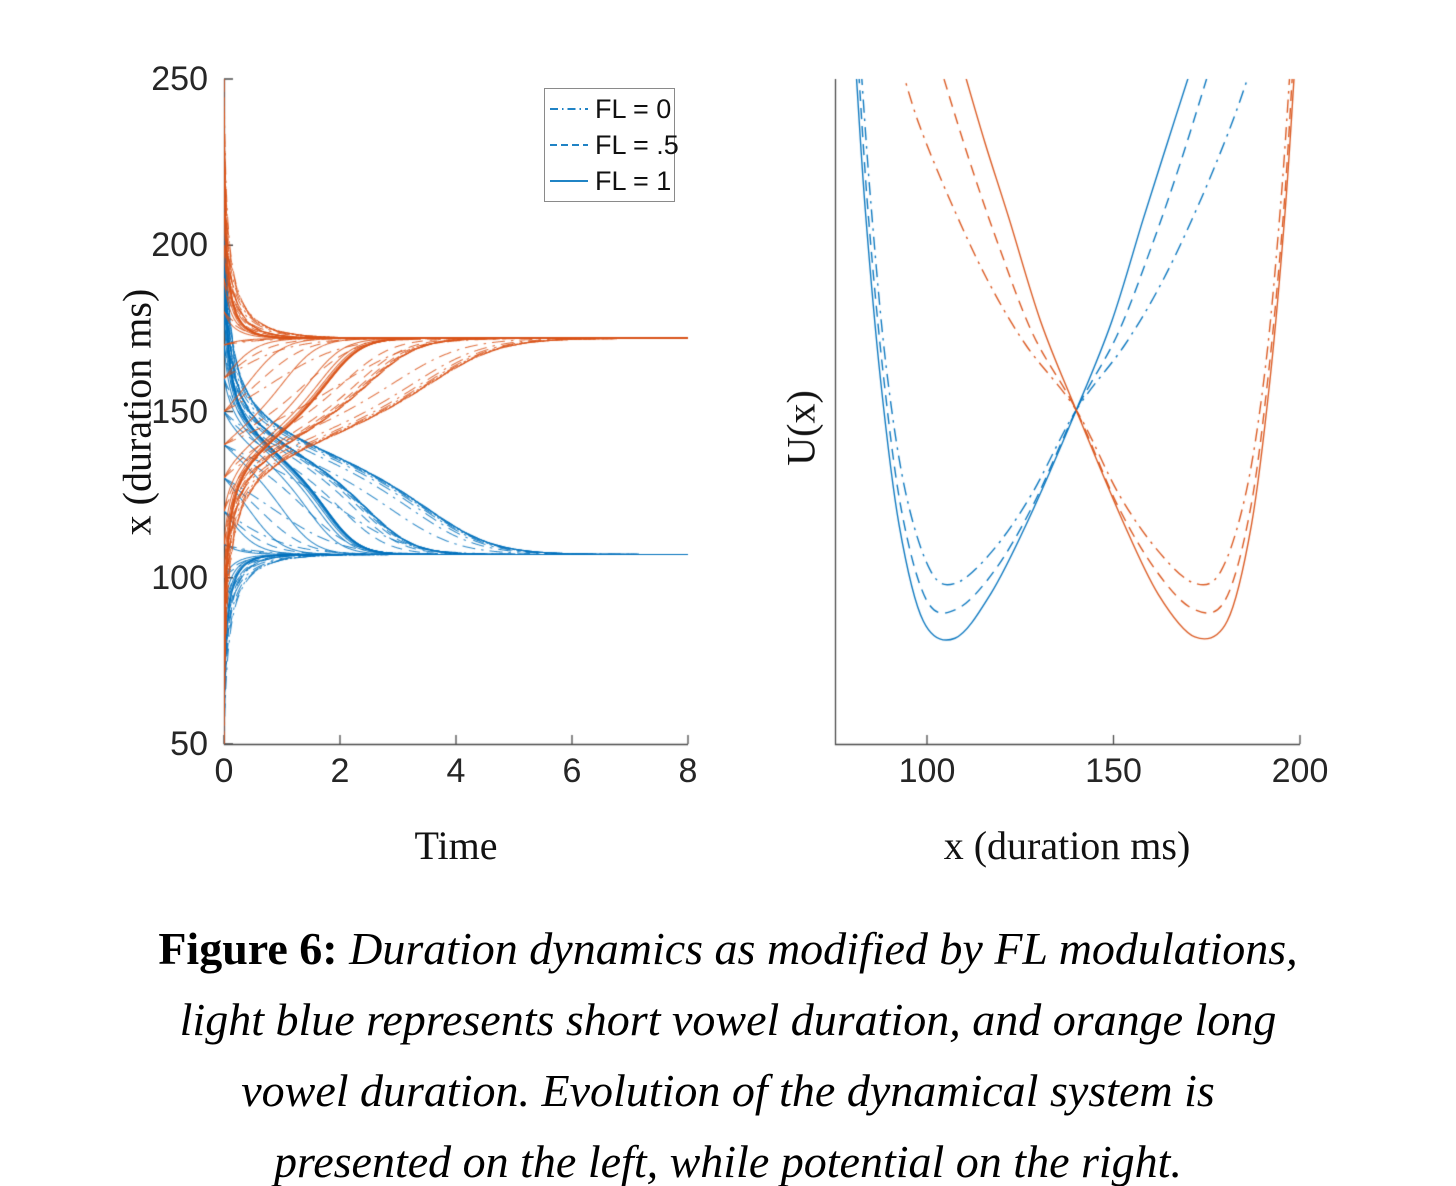 The image size is (1456, 1186). What do you see at coordinates (637, 144) in the screenshot?
I see `legend-label: FL = .5` at bounding box center [637, 144].